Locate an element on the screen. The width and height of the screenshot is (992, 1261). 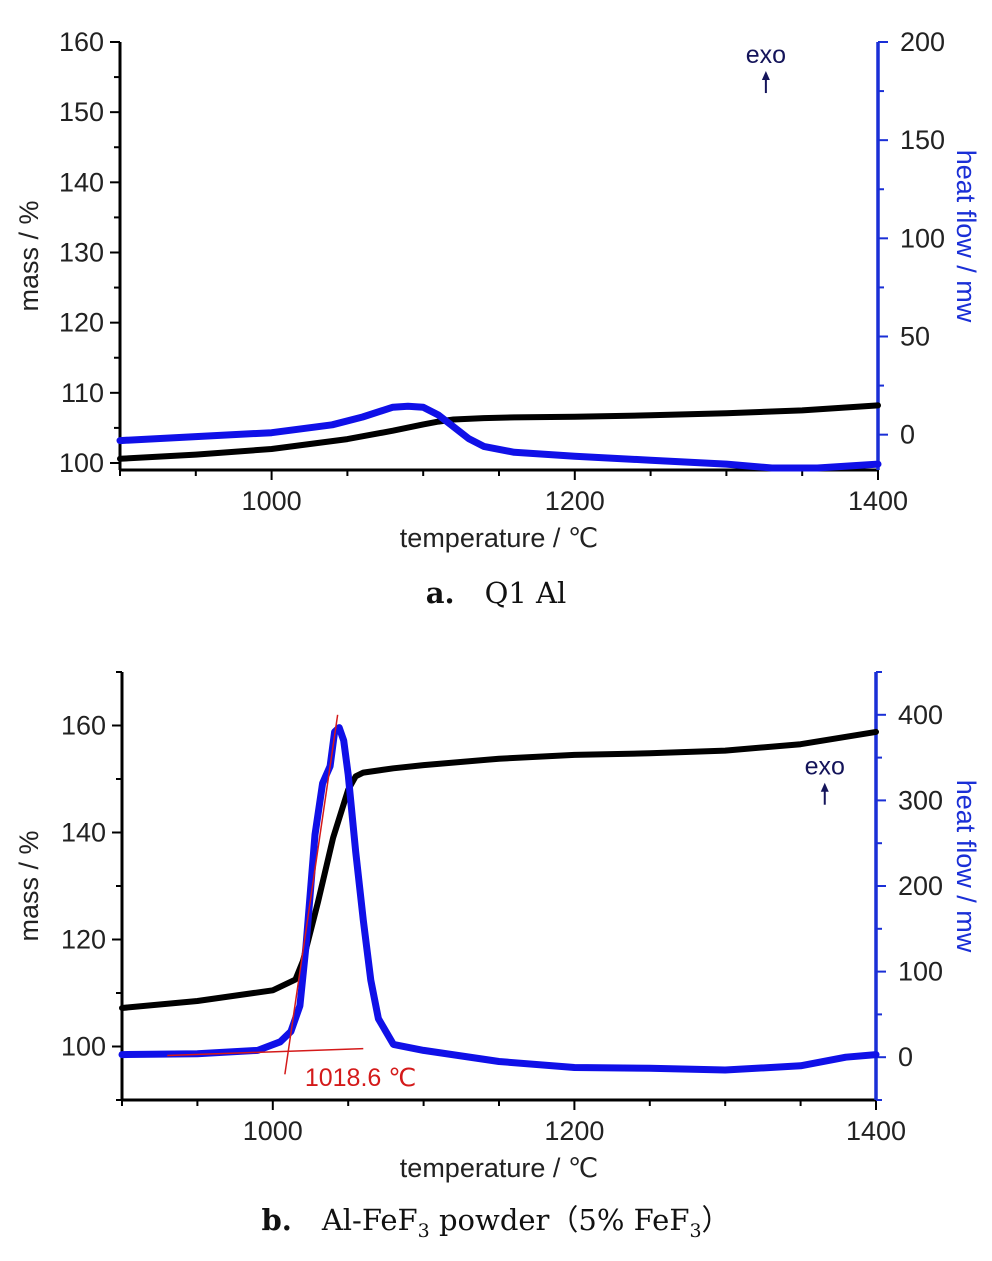
panel-caption: a. Q1 Al is located at coordinates (496, 593).